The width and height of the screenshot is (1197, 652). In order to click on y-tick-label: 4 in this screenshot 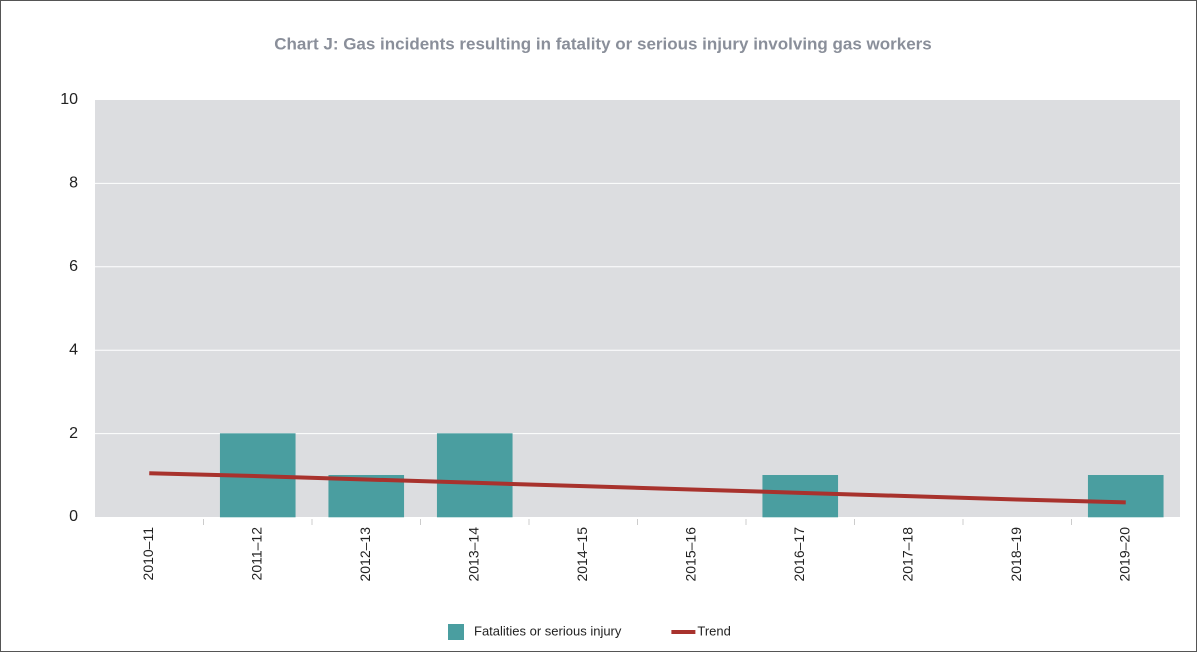, I will do `click(73, 349)`.